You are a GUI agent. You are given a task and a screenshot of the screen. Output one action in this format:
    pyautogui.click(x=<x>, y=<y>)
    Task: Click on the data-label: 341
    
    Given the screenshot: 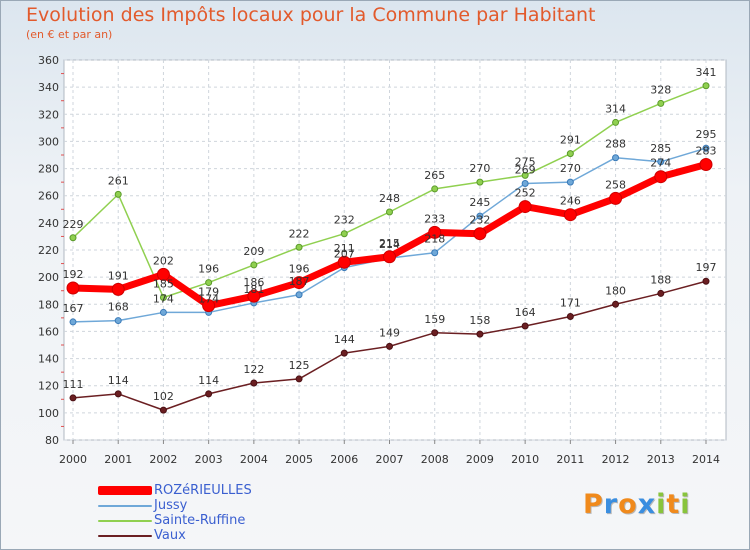 What is the action you would take?
    pyautogui.click(x=706, y=72)
    